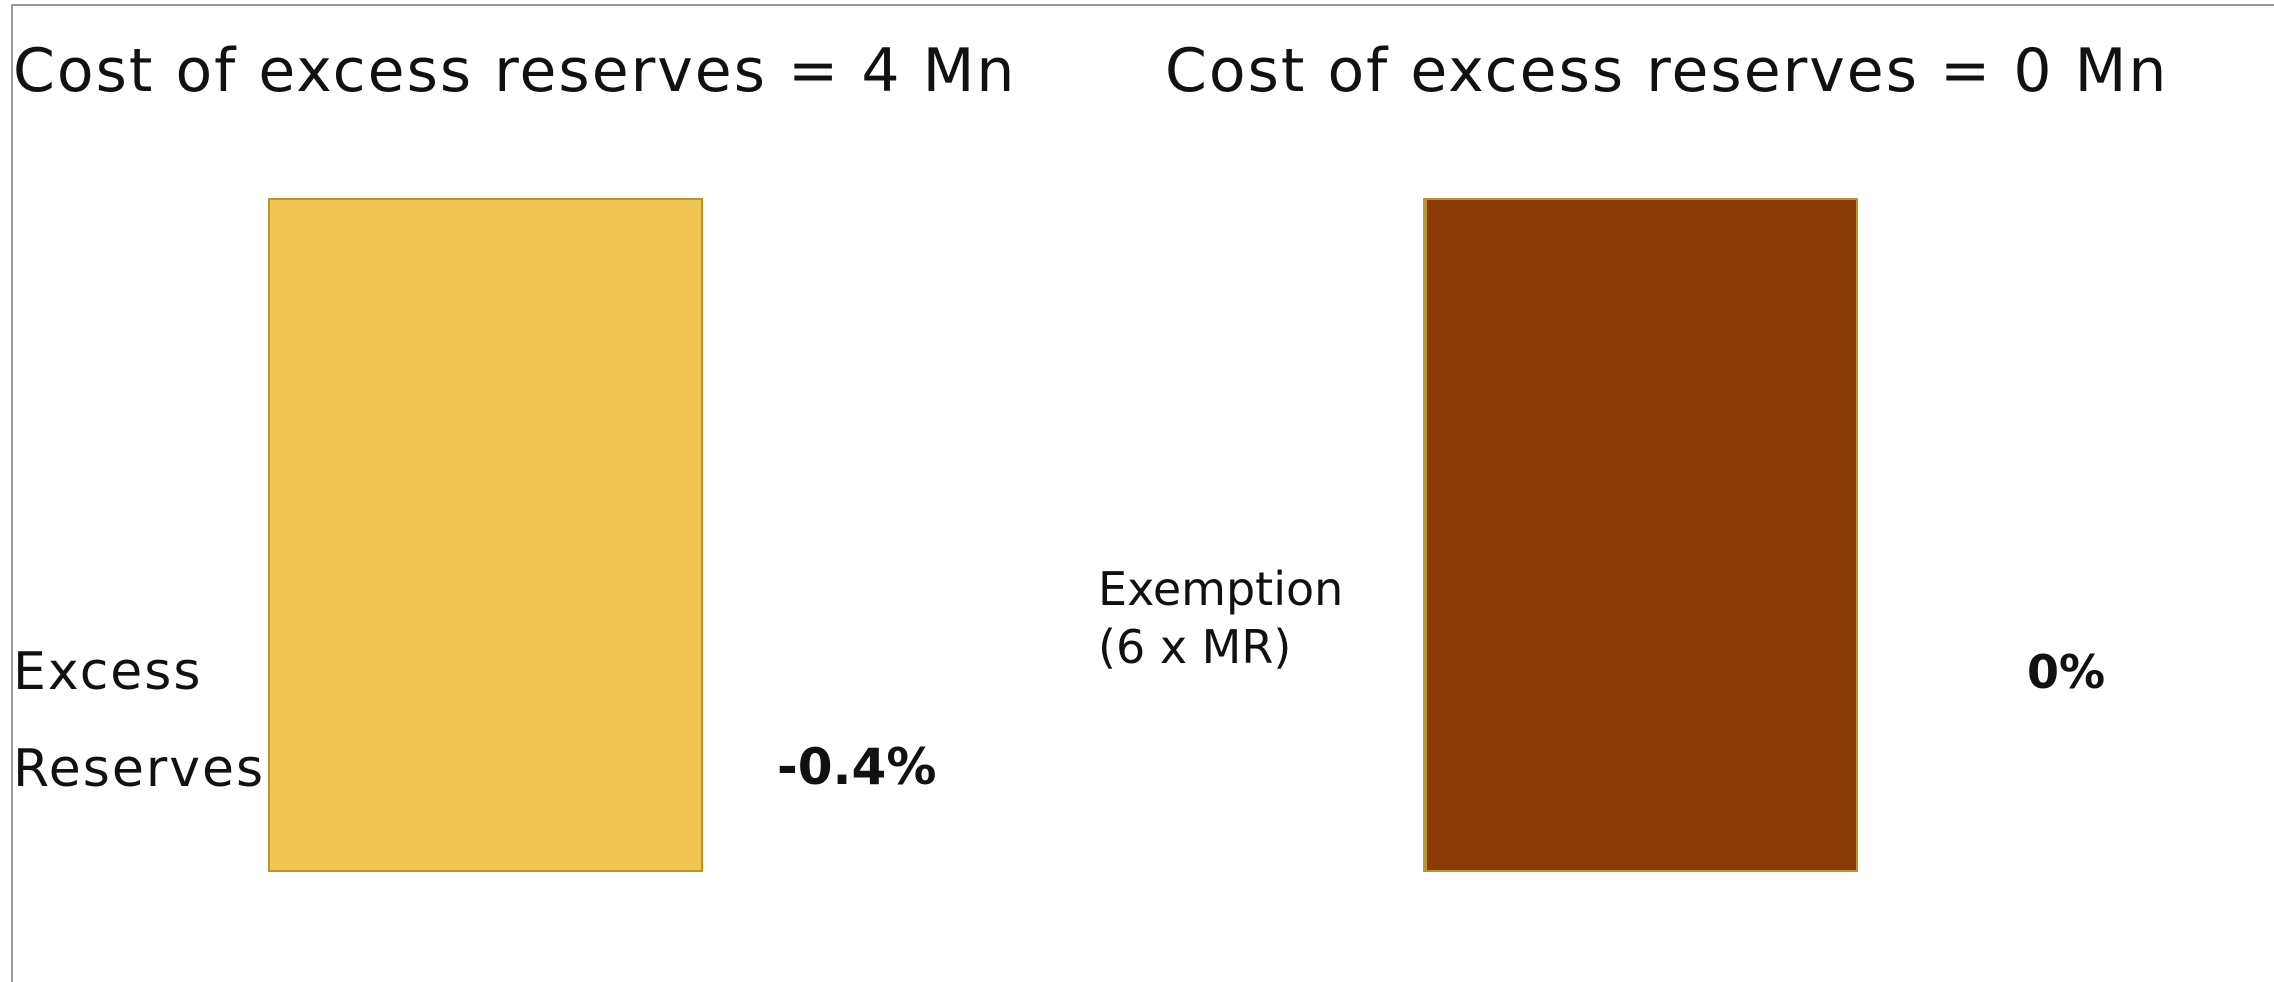  What do you see at coordinates (1195, 647) in the screenshot?
I see `exemption-label-line2: (6 x MR)` at bounding box center [1195, 647].